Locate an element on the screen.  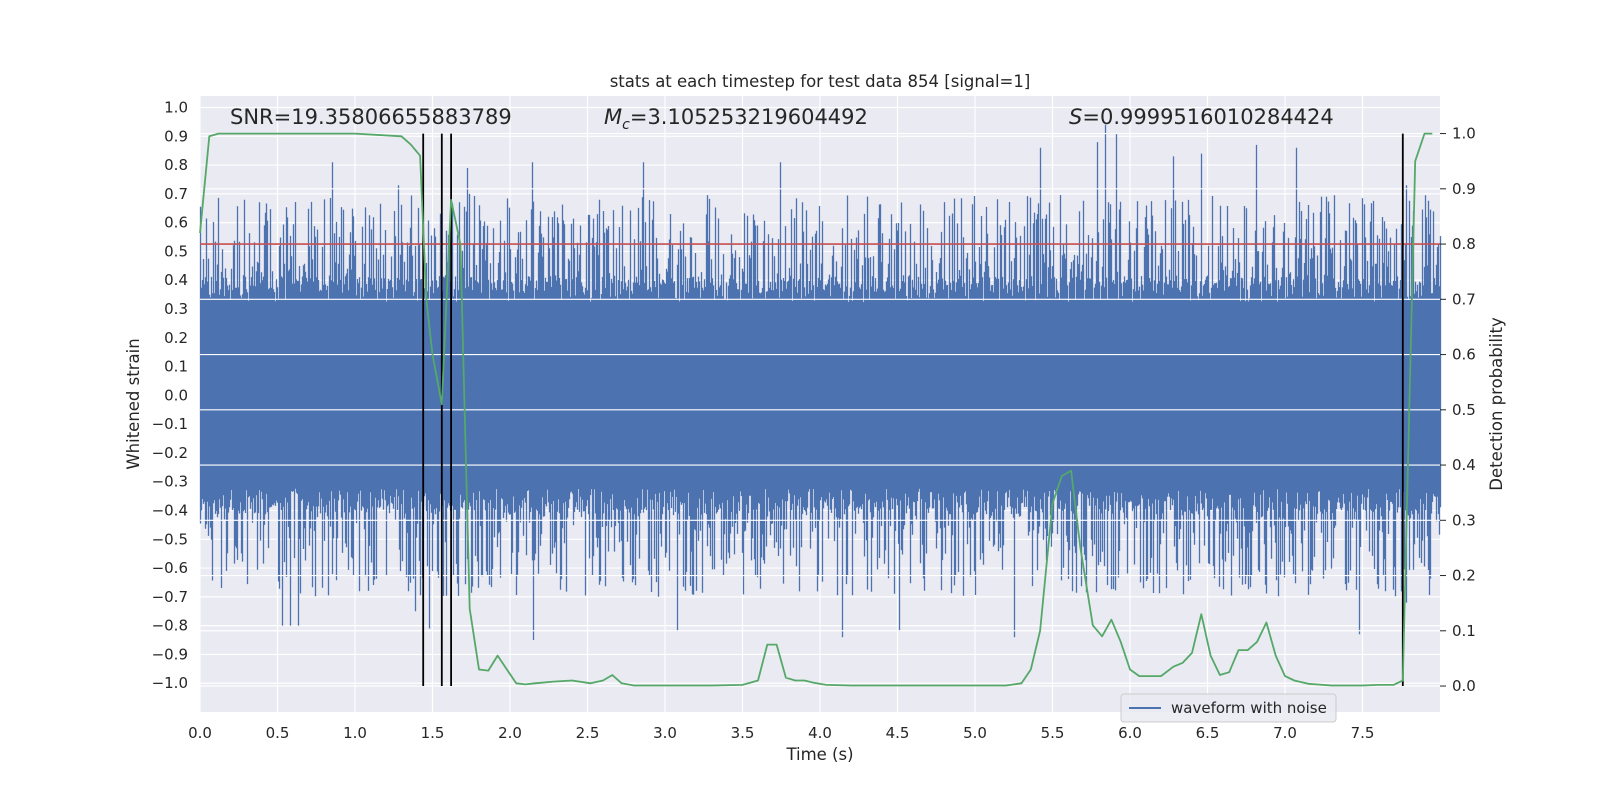
y-right-tick-label: 0.4 is located at coordinates (1464, 465).